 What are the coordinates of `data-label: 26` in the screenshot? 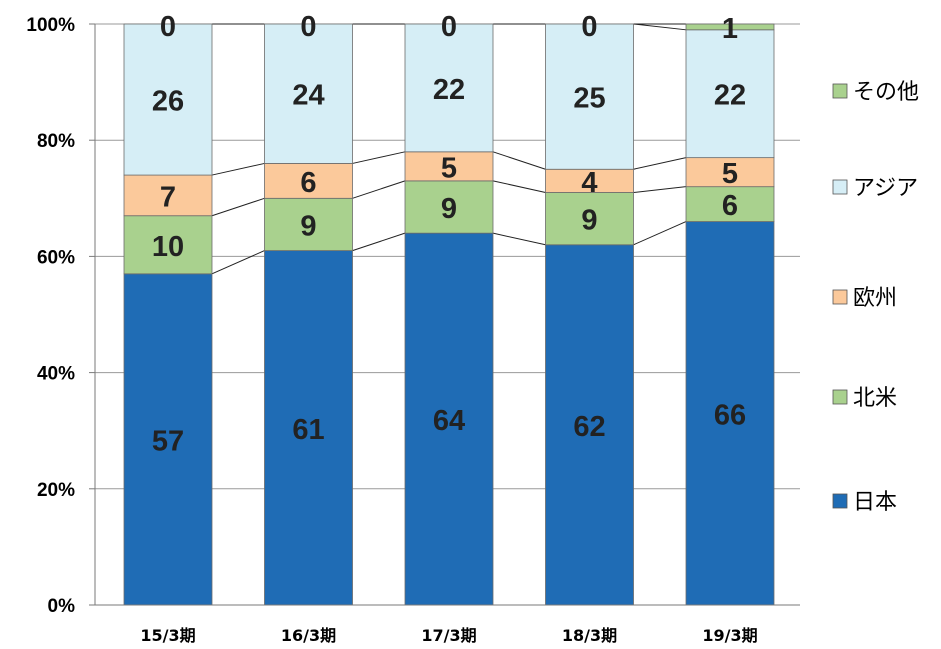 It's located at (168, 102).